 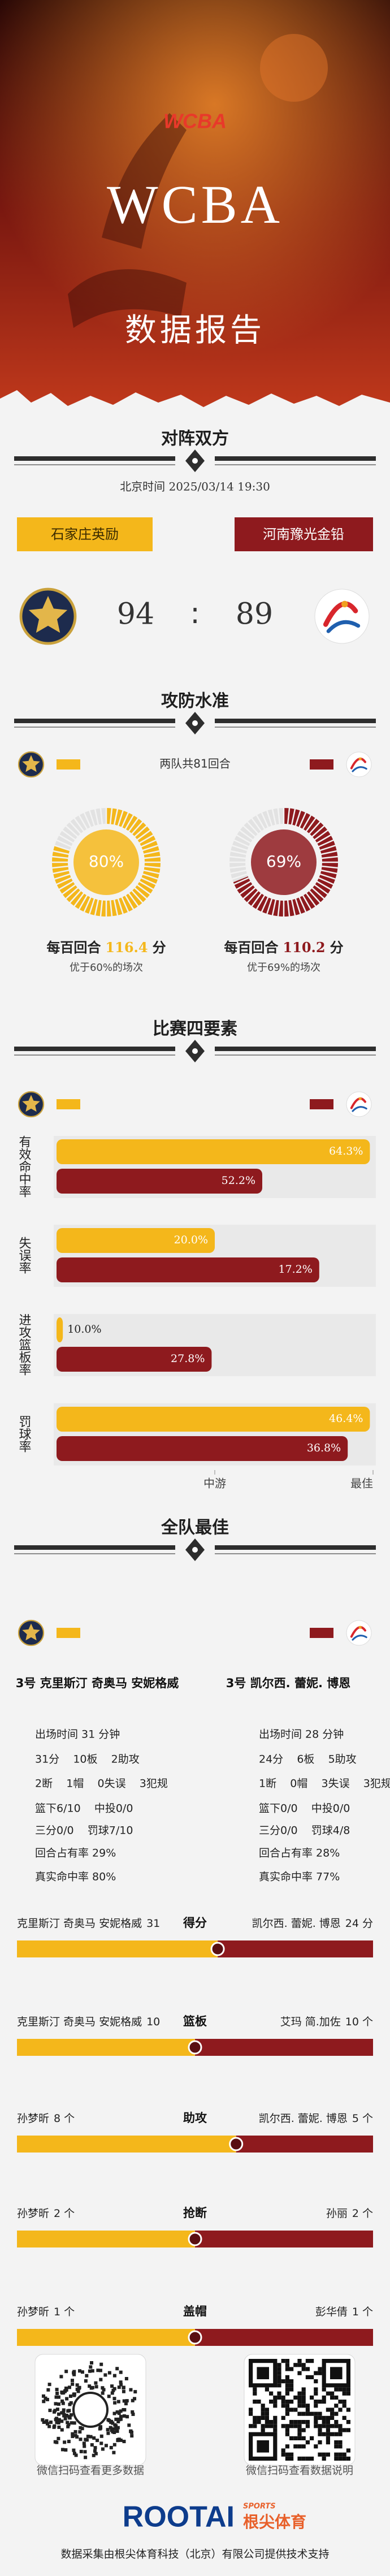 What do you see at coordinates (135, 615) in the screenshot?
I see `score: 94` at bounding box center [135, 615].